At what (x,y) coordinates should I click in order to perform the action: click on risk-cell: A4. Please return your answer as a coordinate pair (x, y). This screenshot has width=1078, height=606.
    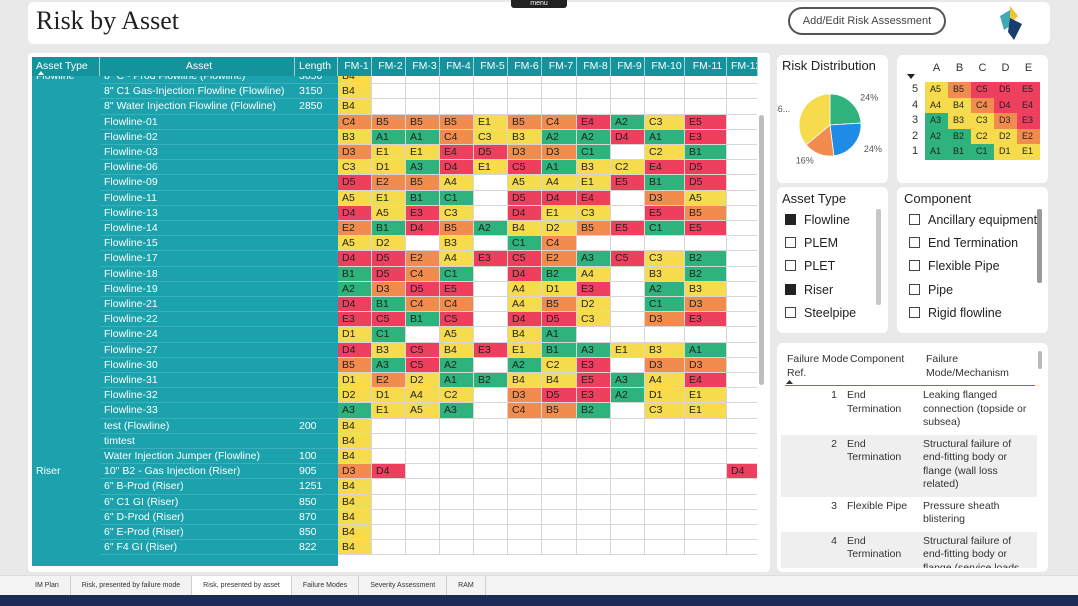
    Looking at the image, I should click on (457, 183).